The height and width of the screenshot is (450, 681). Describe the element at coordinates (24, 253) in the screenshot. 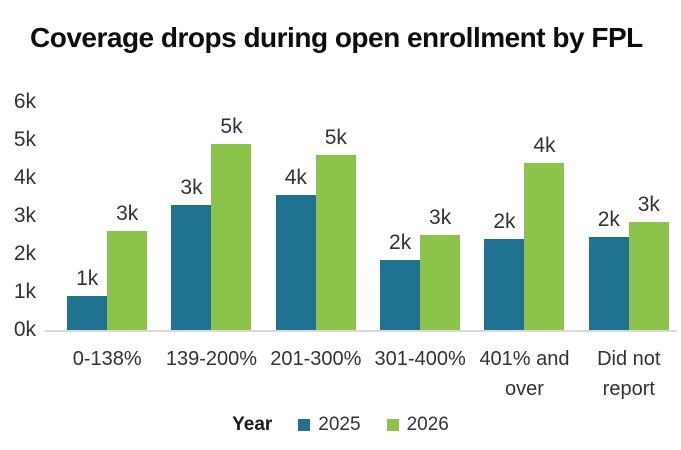

I see `y-tick-label: 2k` at that location.